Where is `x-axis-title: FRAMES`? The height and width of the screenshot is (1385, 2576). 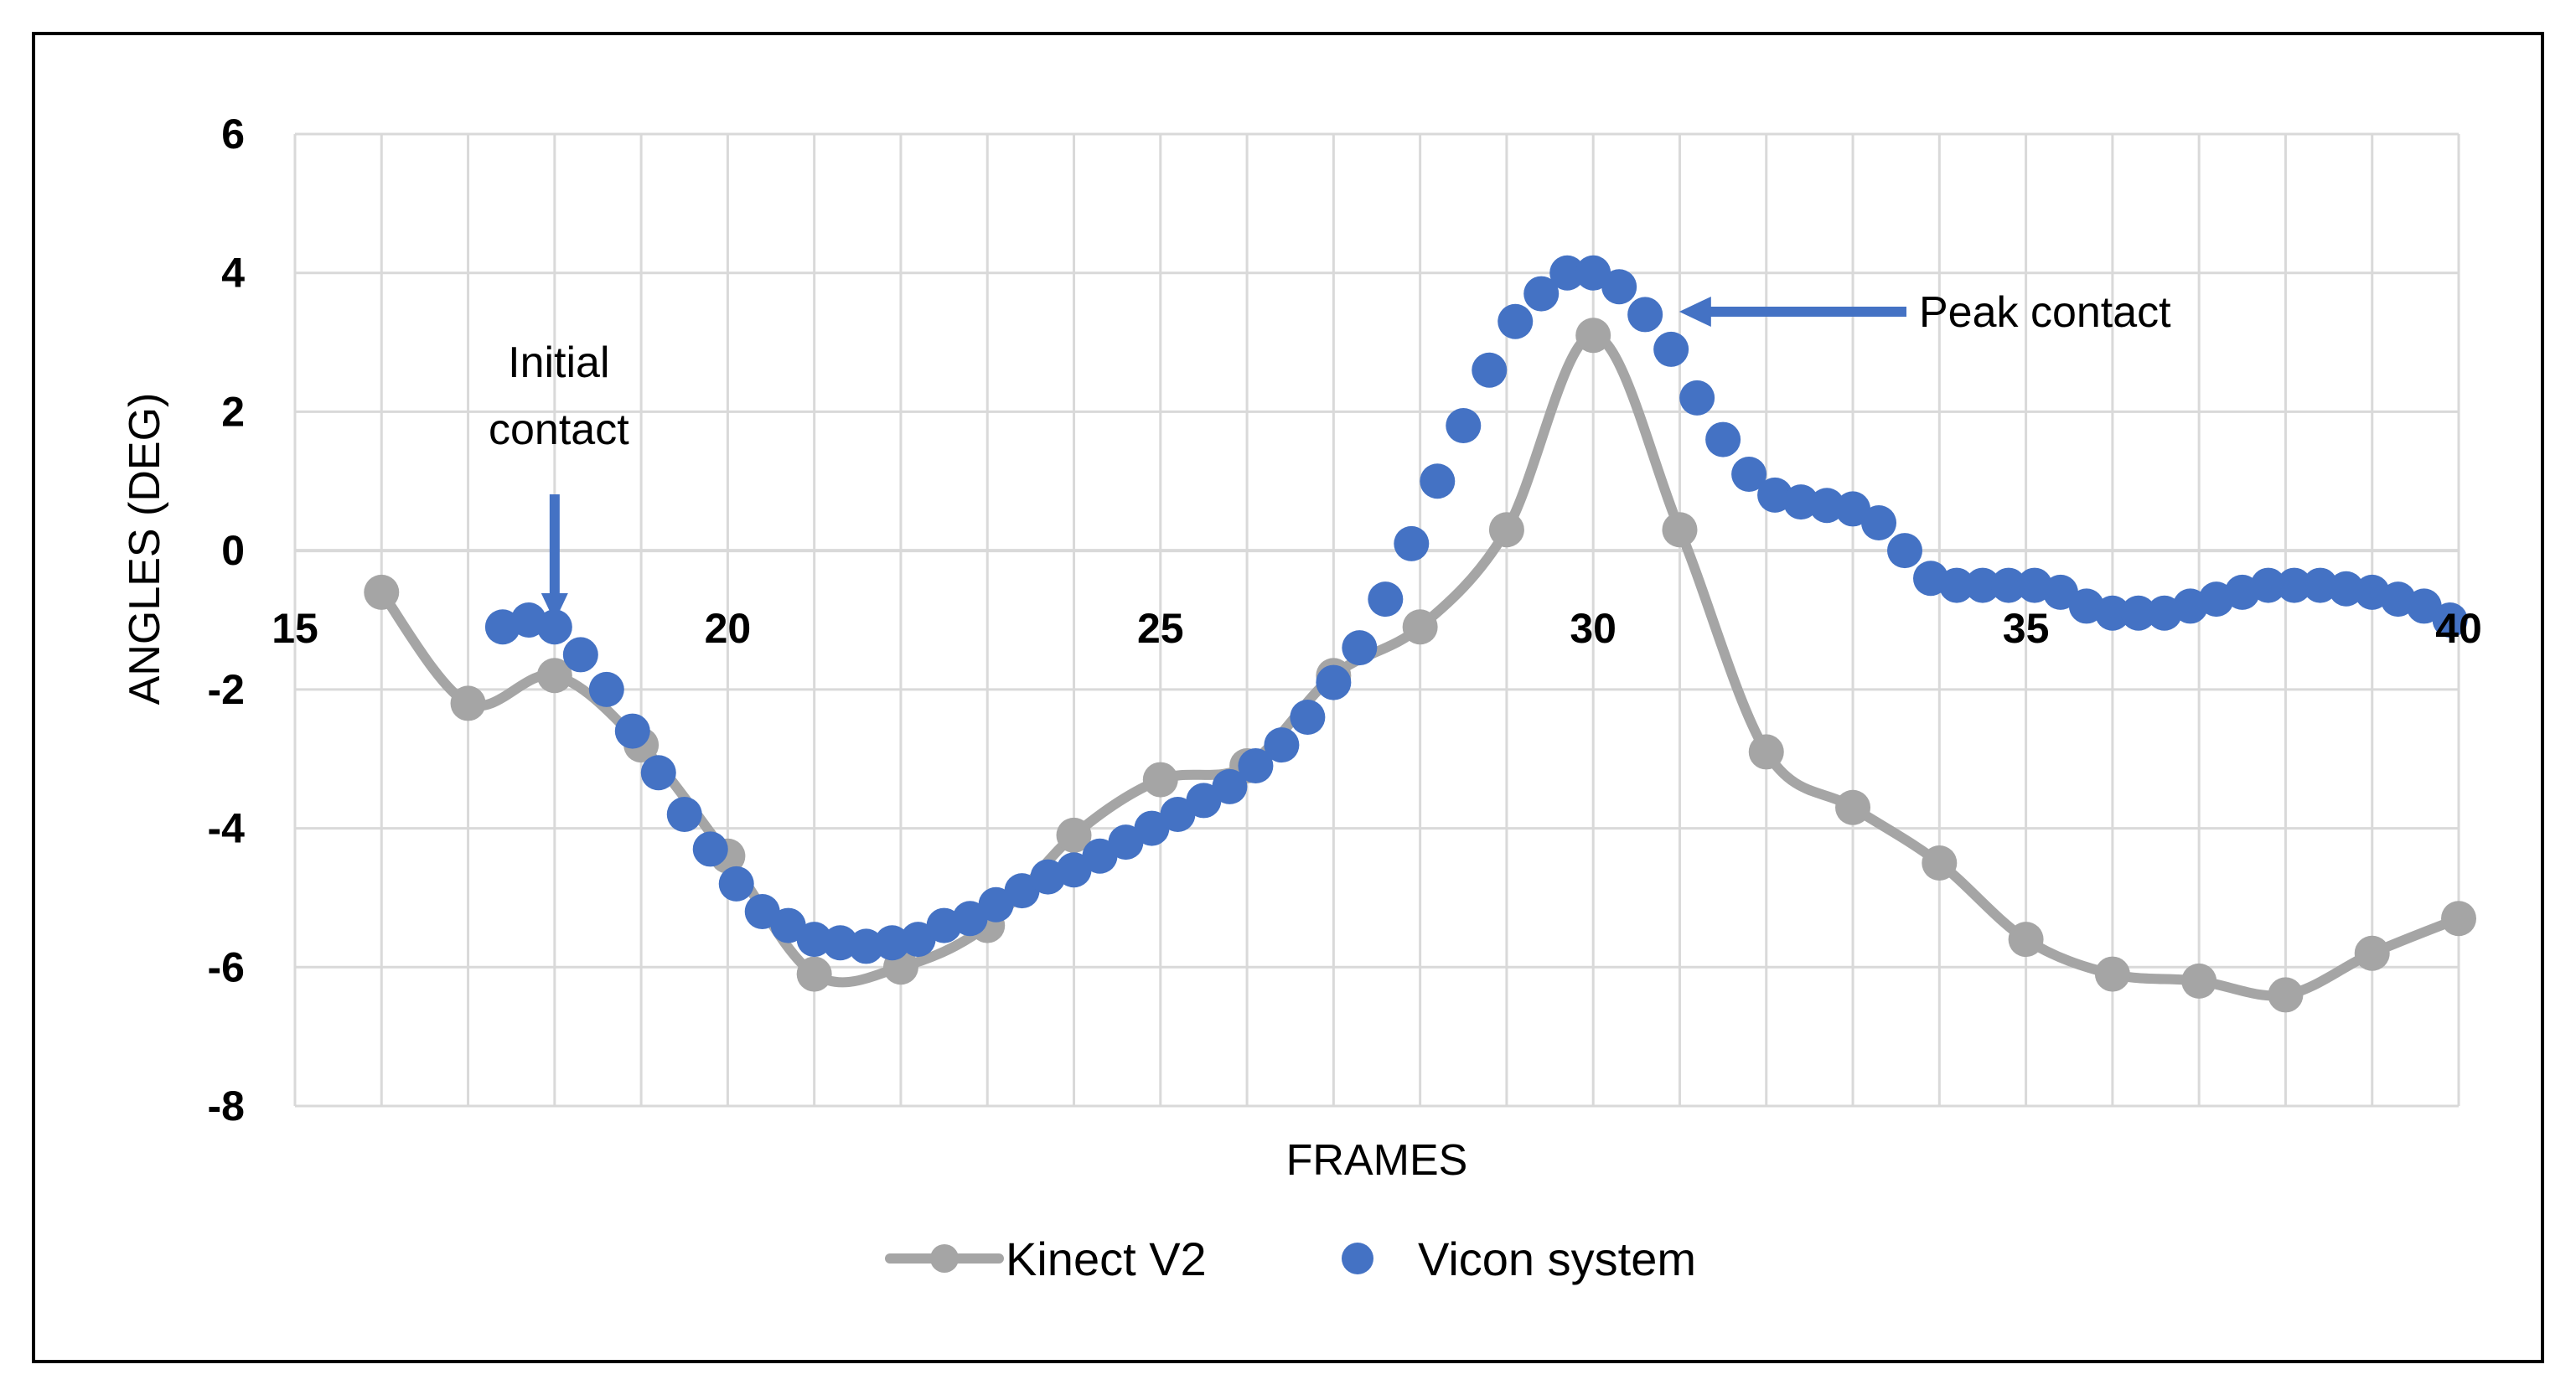 x-axis-title: FRAMES is located at coordinates (1377, 1161).